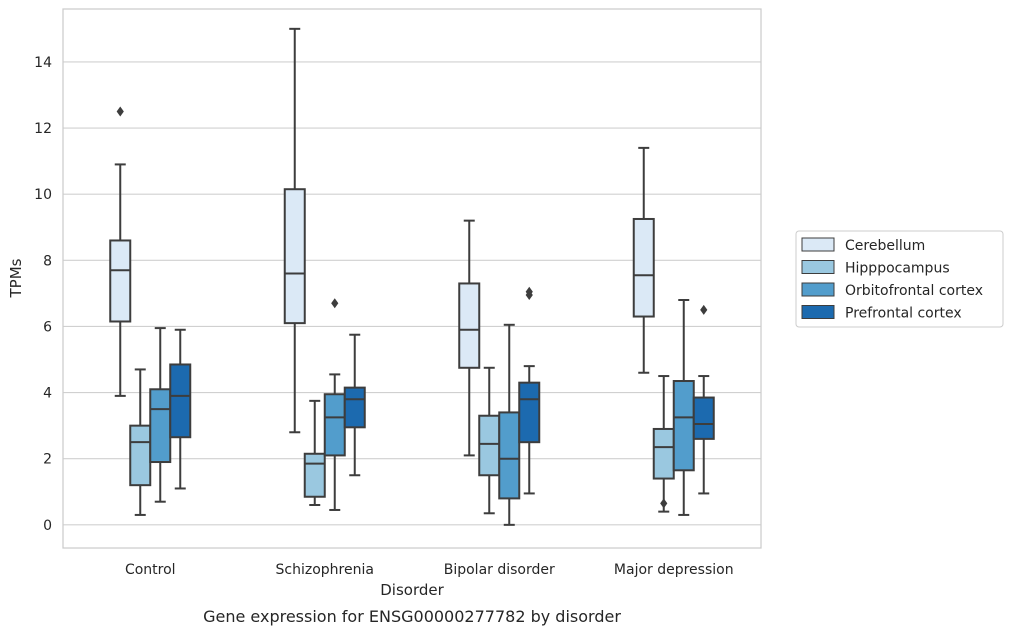 The height and width of the screenshot is (634, 1013). Describe the element at coordinates (43, 63) in the screenshot. I see `y-tick-label: 14` at that location.